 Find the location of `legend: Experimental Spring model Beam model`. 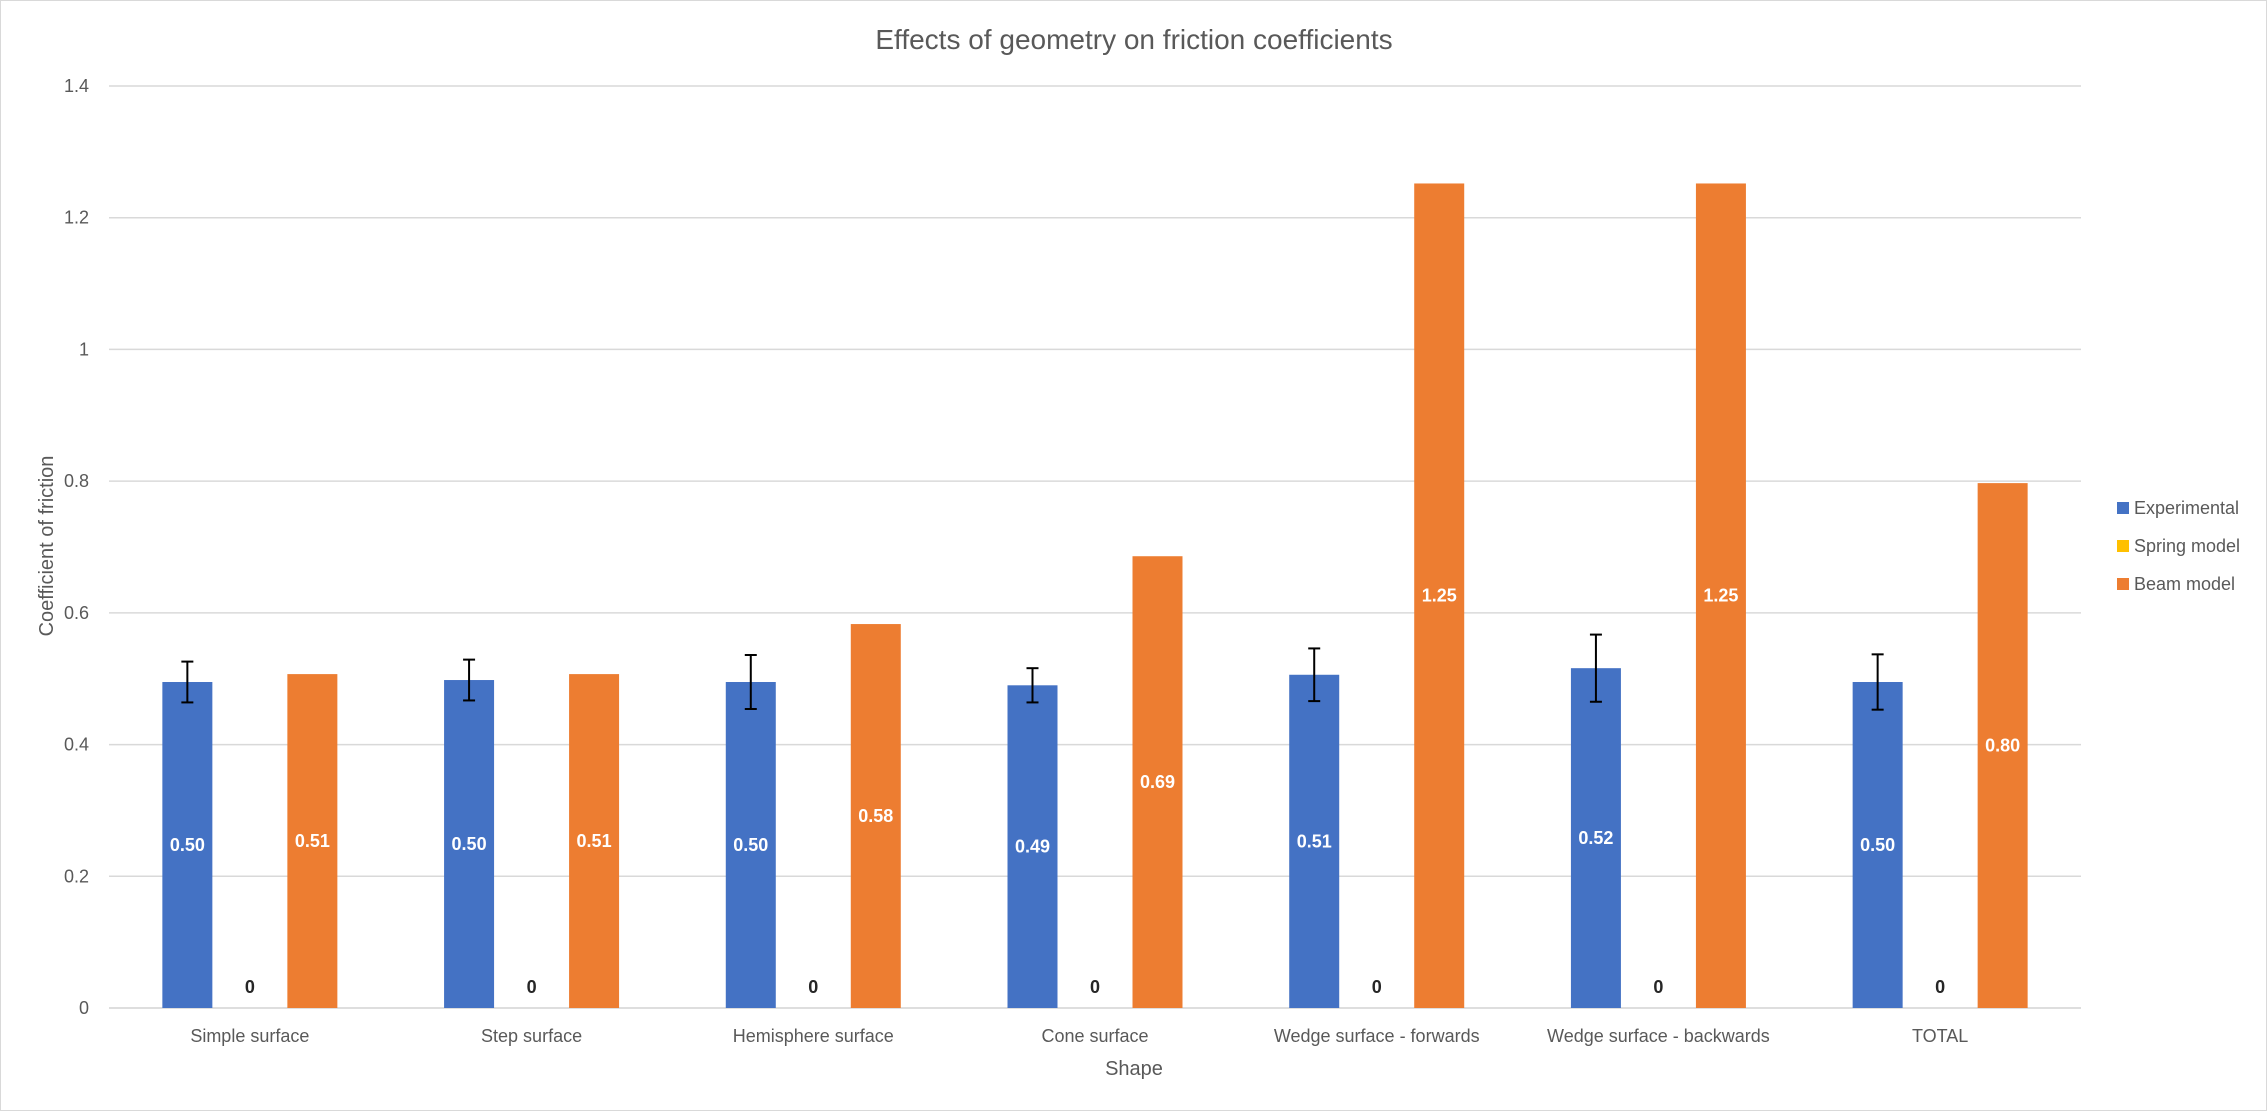

legend: Experimental Spring model Beam model is located at coordinates (2178, 546).